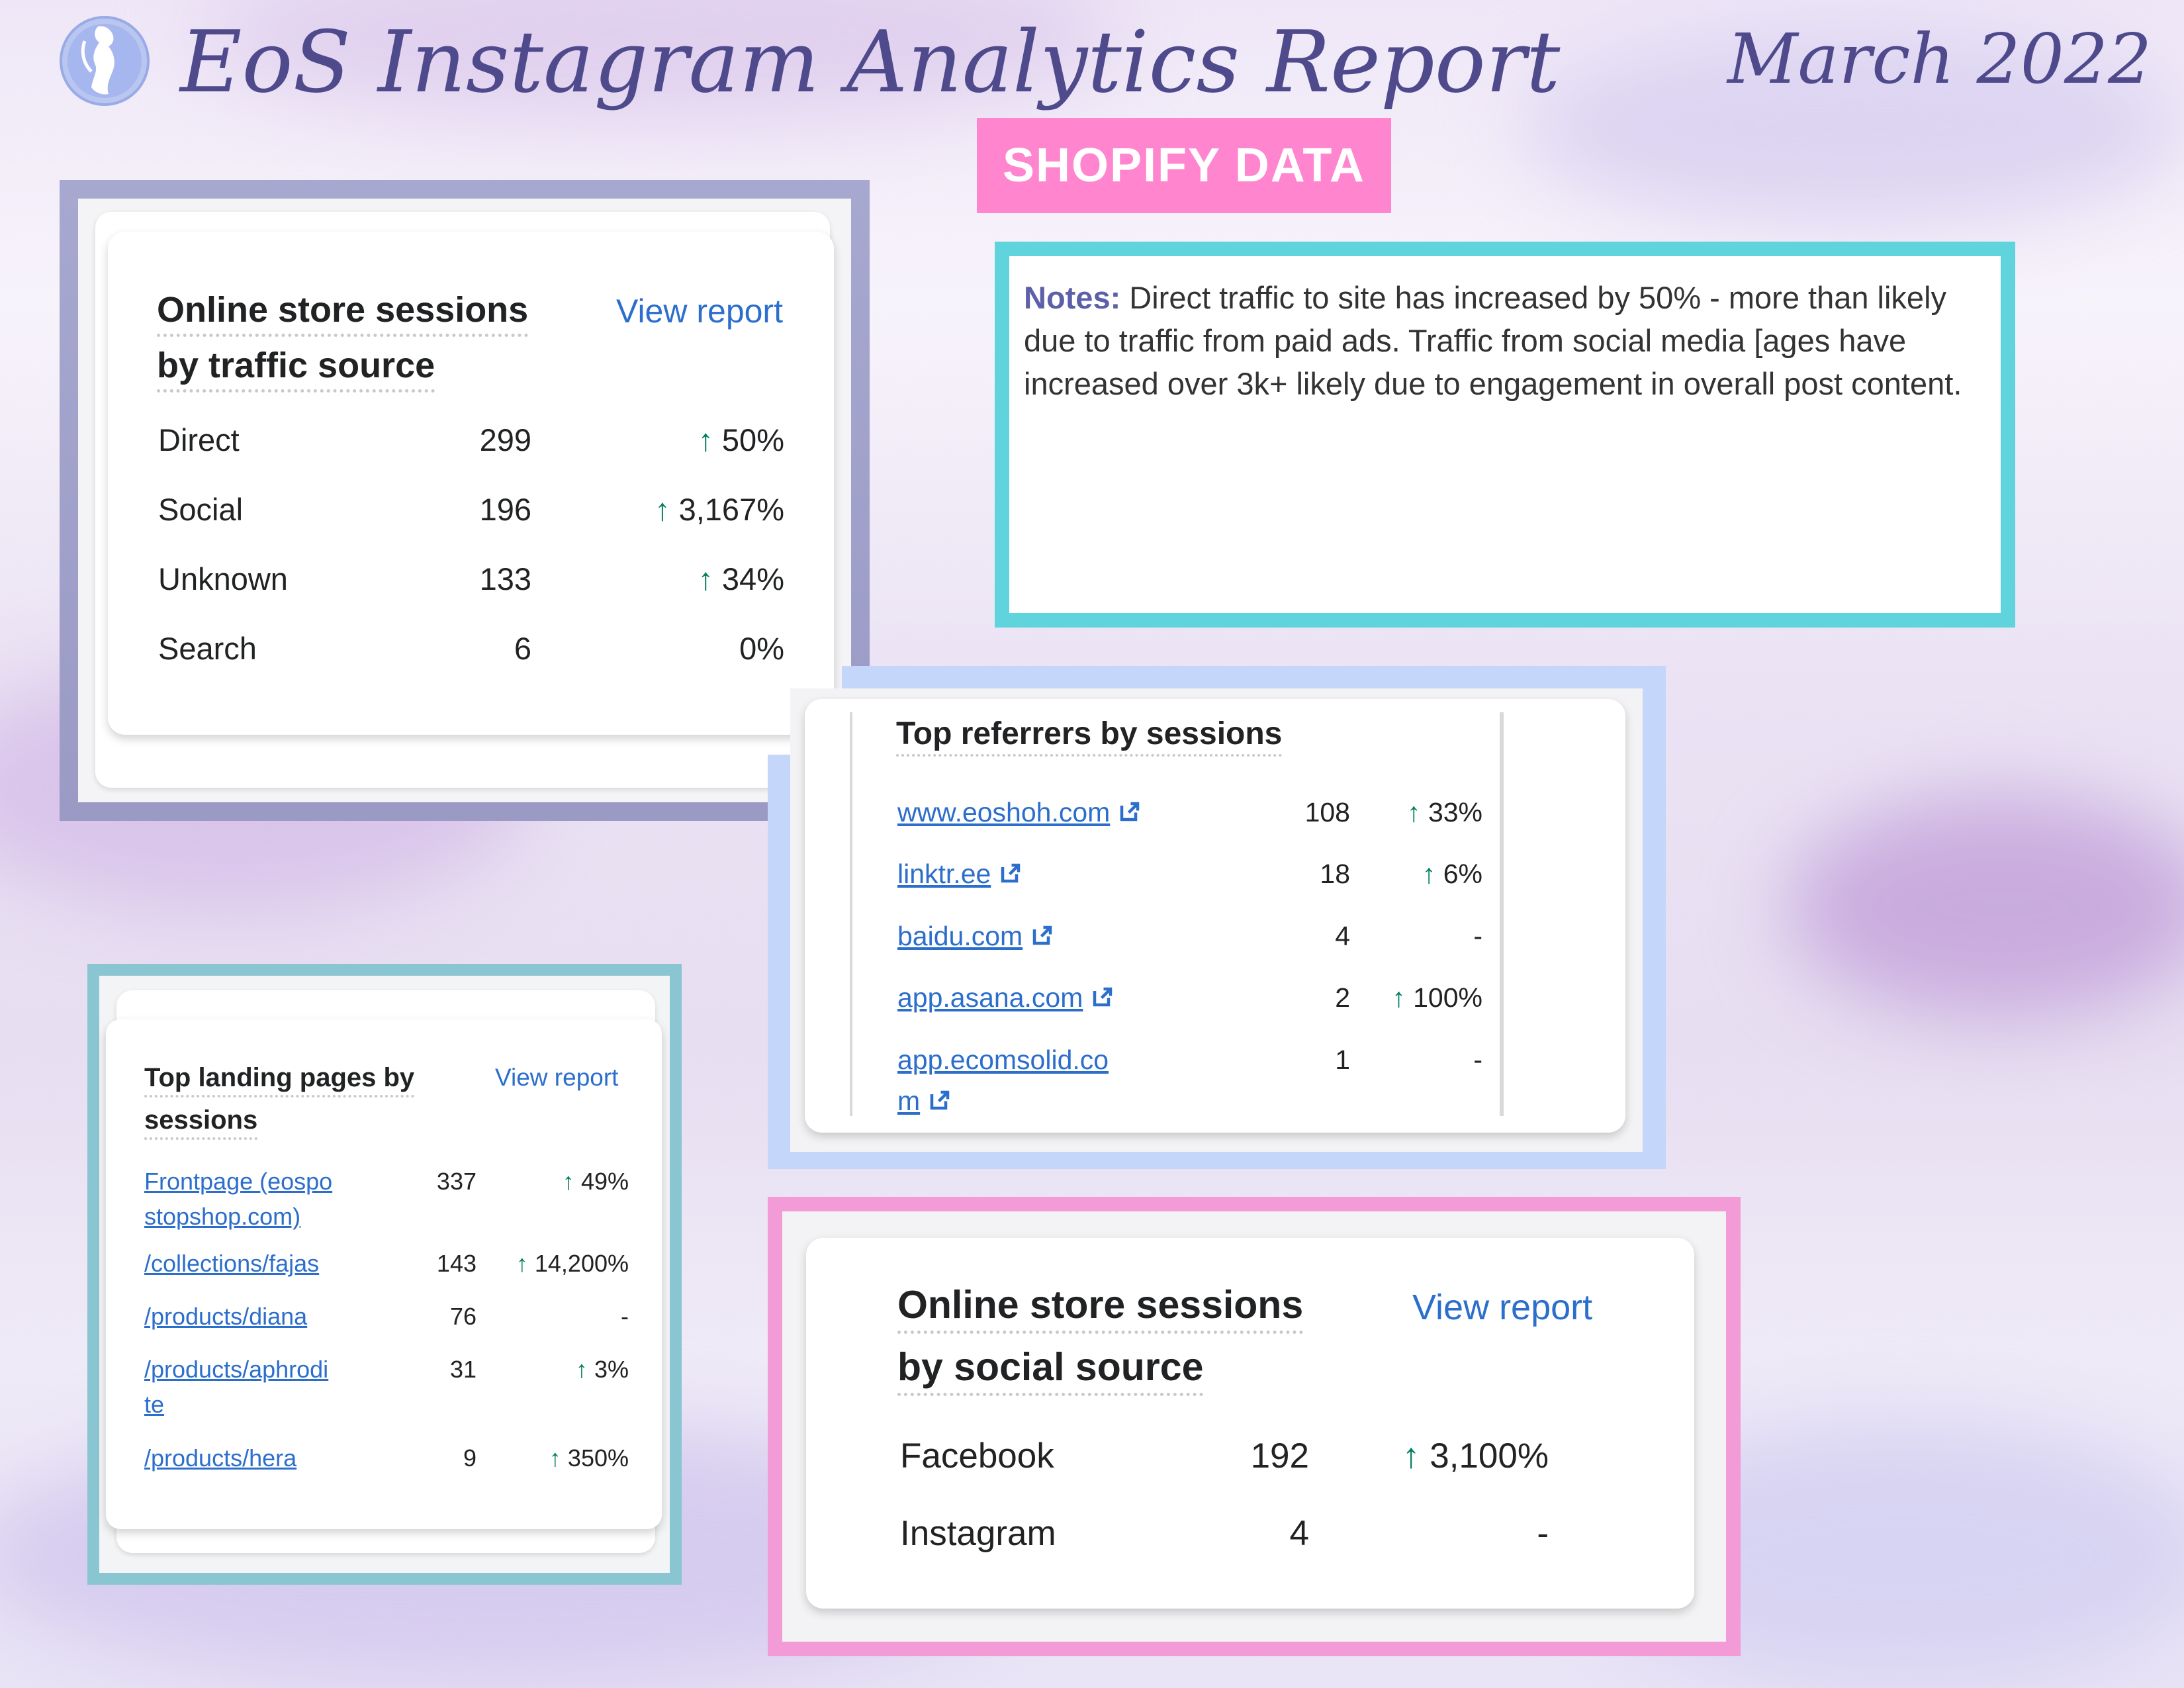 The image size is (2184, 1688). Describe the element at coordinates (1502, 1307) in the screenshot. I see `social-source-view-report-link: View report` at that location.